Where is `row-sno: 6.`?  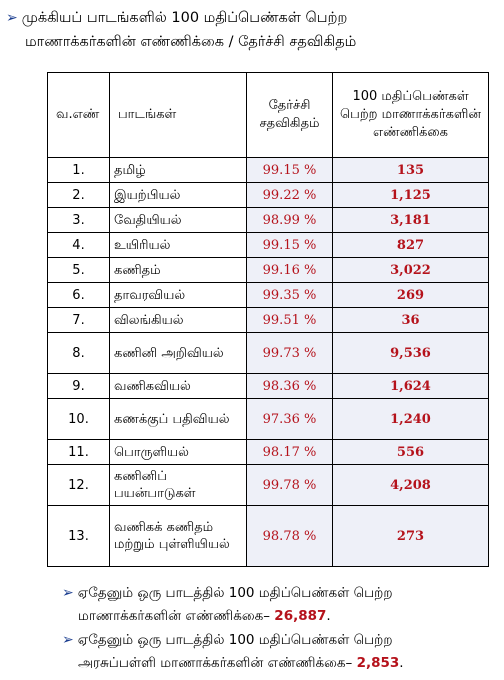
row-sno: 6. is located at coordinates (78, 295).